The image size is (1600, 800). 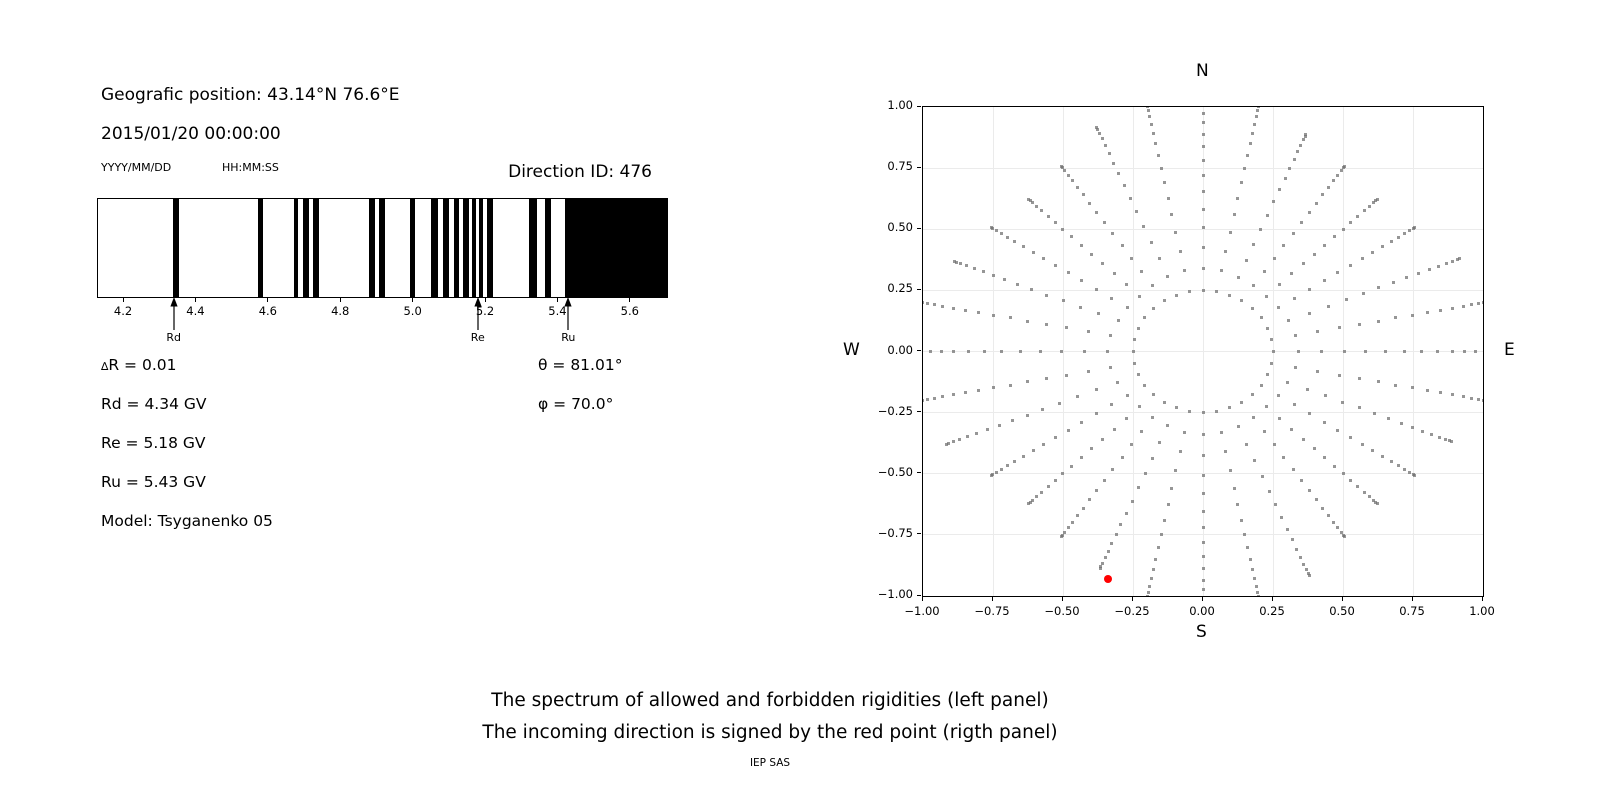 What do you see at coordinates (1062, 599) in the screenshot?
I see `scatter-x-tick` at bounding box center [1062, 599].